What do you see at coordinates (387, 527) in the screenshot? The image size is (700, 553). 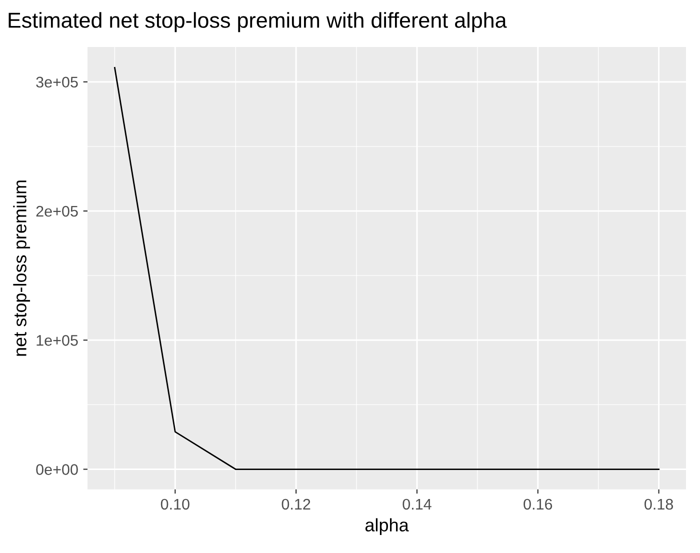 I see `x-axis-title: alpha` at bounding box center [387, 527].